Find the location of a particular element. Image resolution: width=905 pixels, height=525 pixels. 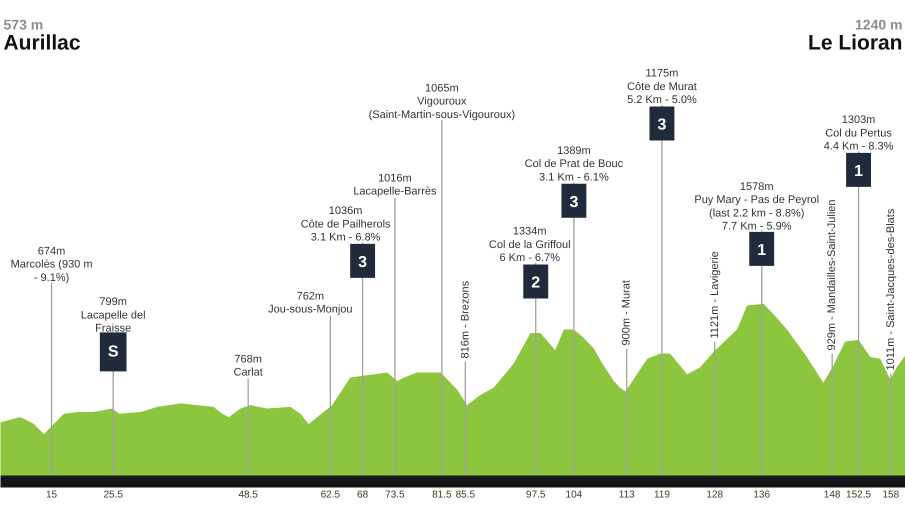

x-tick-label: 25.5 is located at coordinates (113, 495).